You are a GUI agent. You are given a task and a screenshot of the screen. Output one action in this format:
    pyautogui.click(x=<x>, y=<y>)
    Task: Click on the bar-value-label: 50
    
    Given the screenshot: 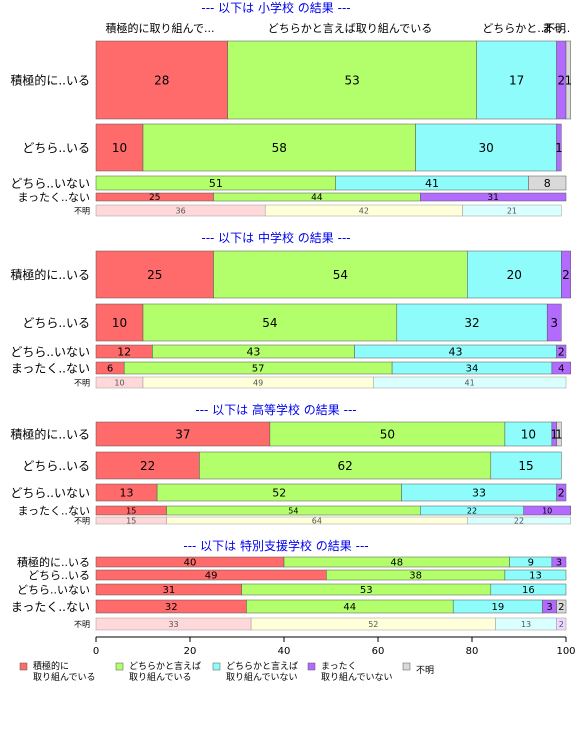 What is the action you would take?
    pyautogui.click(x=387, y=434)
    